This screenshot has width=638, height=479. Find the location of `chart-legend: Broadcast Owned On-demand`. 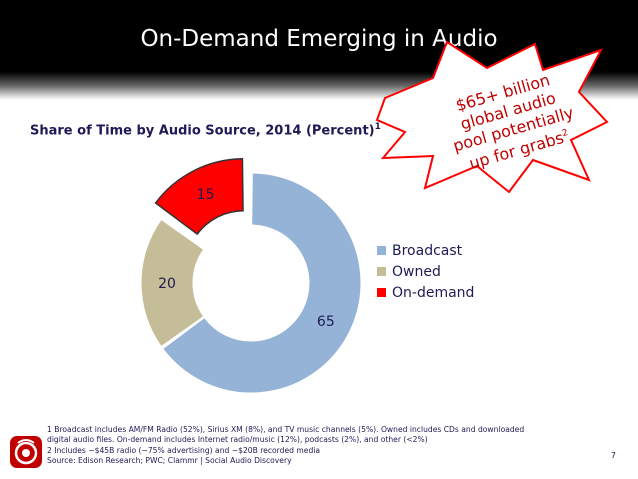

chart-legend: Broadcast Owned On-demand is located at coordinates (425, 271).